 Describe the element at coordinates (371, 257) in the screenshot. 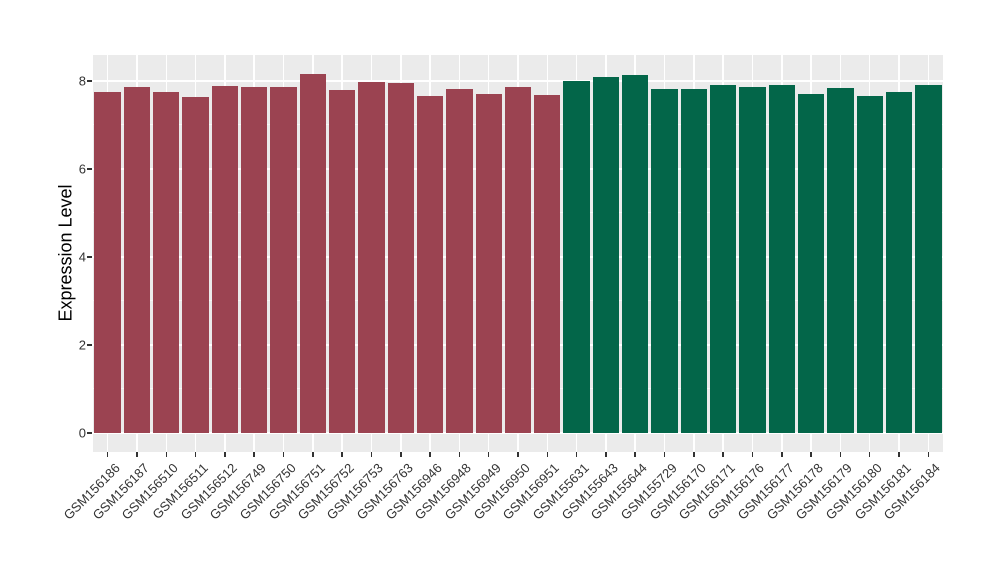

I see `bar-GSM156753` at that location.